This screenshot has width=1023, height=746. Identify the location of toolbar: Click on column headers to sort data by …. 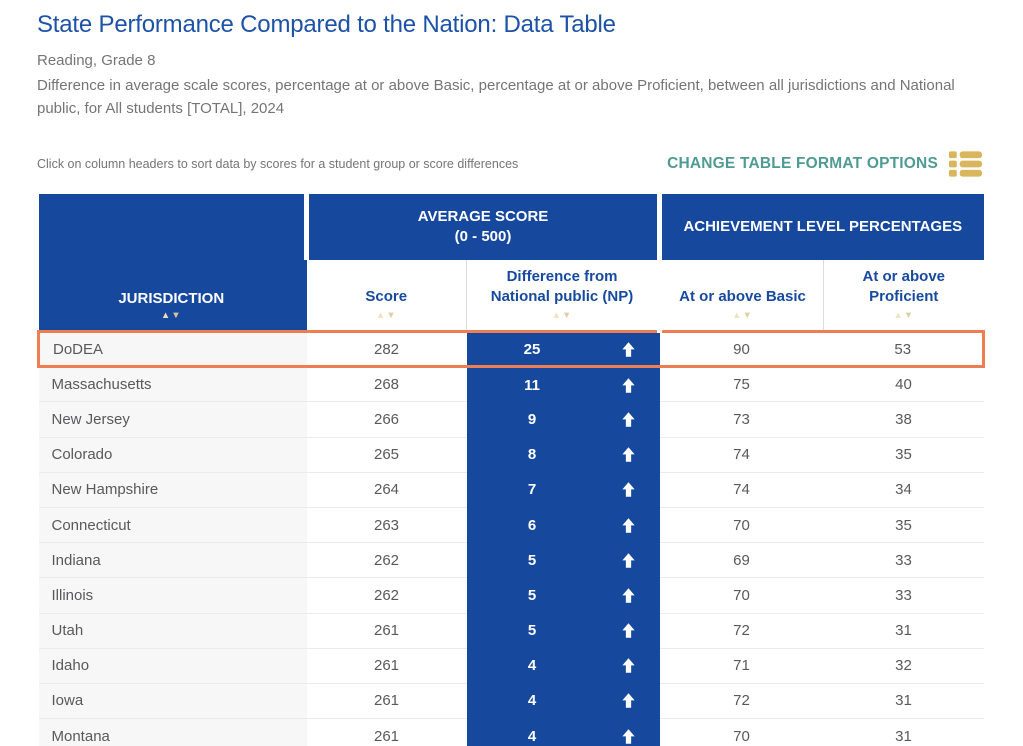
(509, 163).